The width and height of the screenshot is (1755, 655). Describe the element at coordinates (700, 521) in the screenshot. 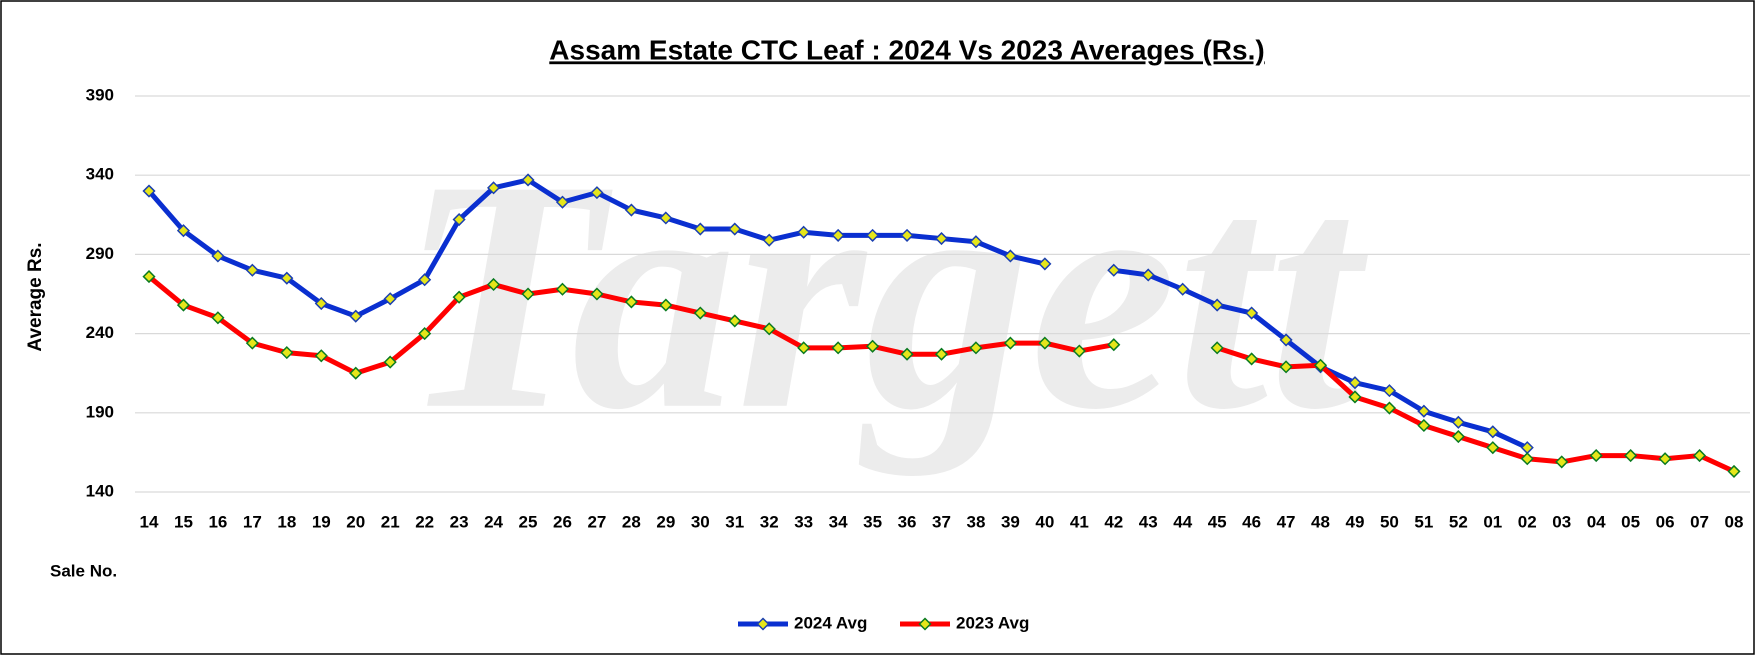

I see `x-tick-label: 30` at that location.